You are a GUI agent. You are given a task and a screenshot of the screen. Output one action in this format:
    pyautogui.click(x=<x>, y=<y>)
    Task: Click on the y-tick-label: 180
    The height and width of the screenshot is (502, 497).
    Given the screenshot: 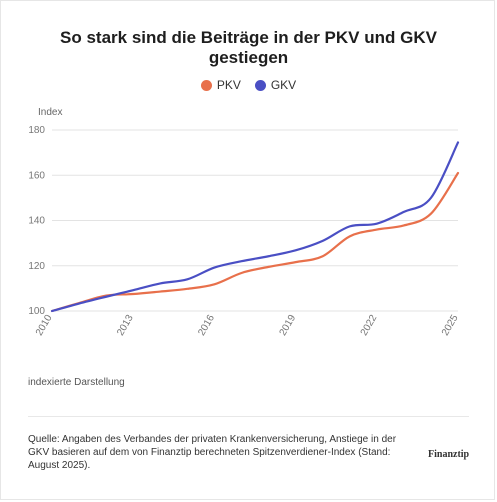 What is the action you would take?
    pyautogui.click(x=36, y=130)
    